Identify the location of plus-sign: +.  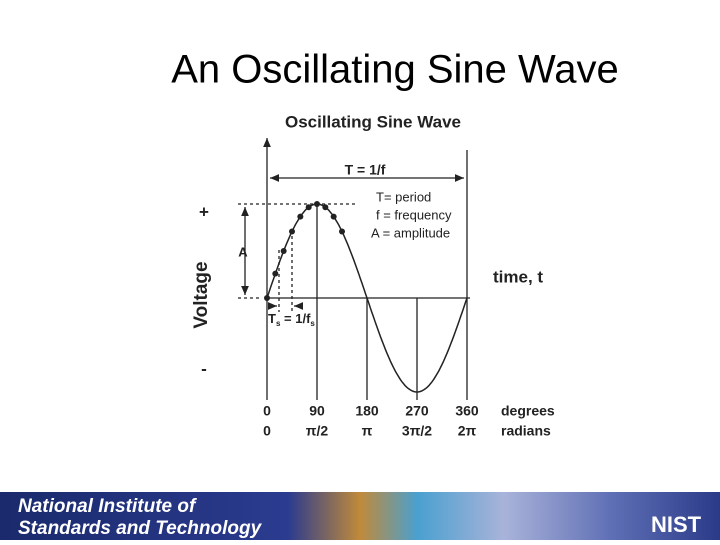
(204, 211).